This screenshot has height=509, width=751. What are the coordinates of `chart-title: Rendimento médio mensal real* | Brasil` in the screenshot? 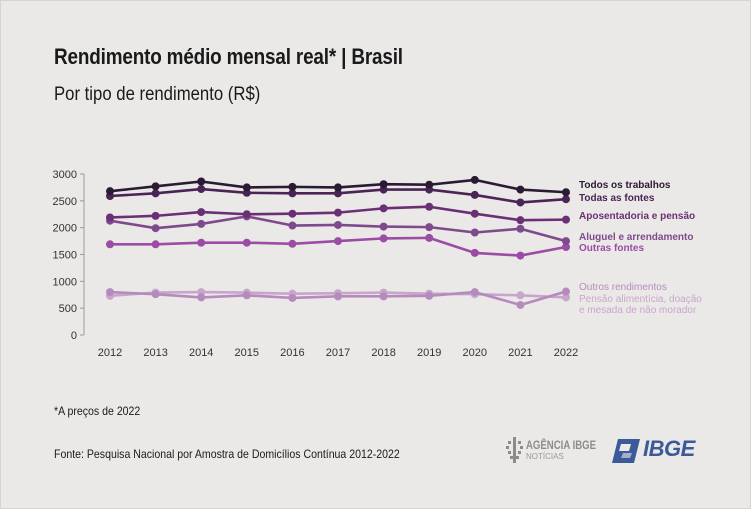 It's located at (228, 56).